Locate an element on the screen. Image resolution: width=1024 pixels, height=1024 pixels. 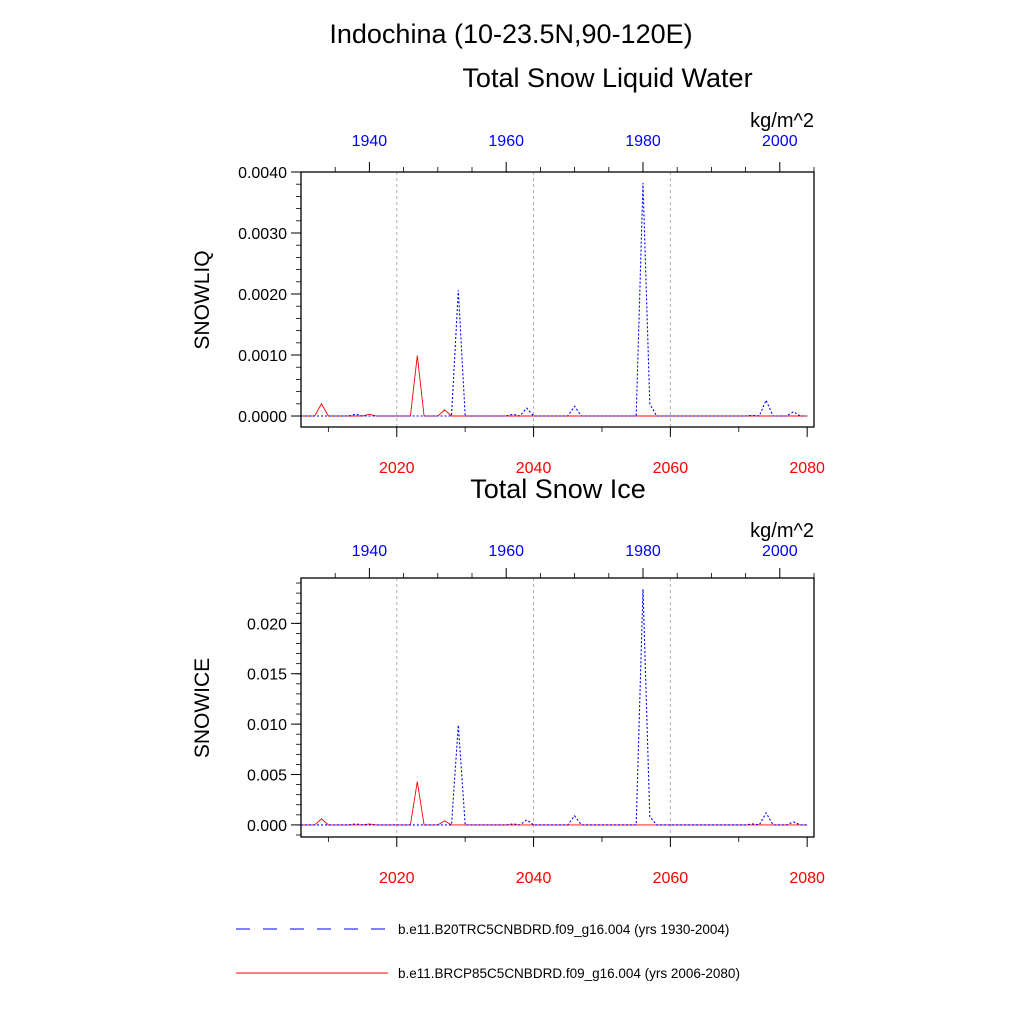
page-title: Indochina (10-23.5N,90-120E) is located at coordinates (510, 34).